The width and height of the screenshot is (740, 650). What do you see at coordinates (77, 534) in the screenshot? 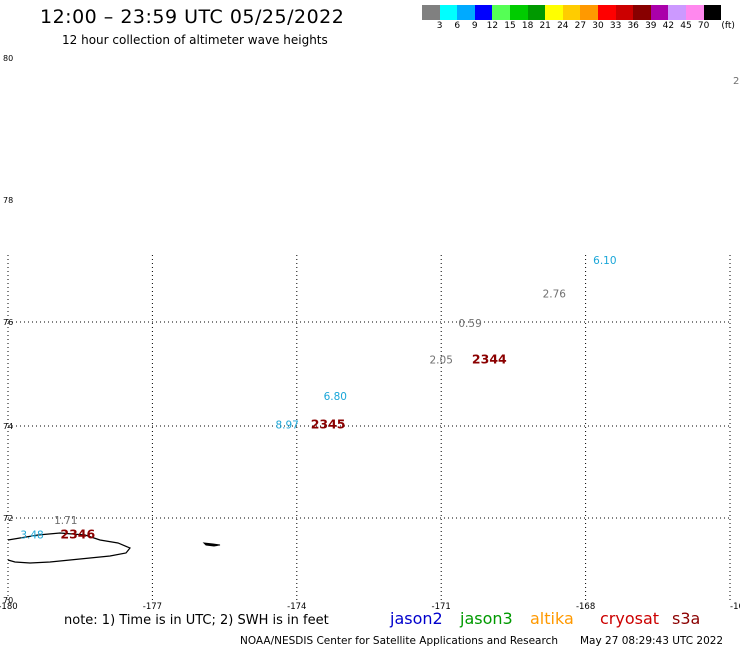
I see `pass-time-label: 2346` at bounding box center [77, 534].